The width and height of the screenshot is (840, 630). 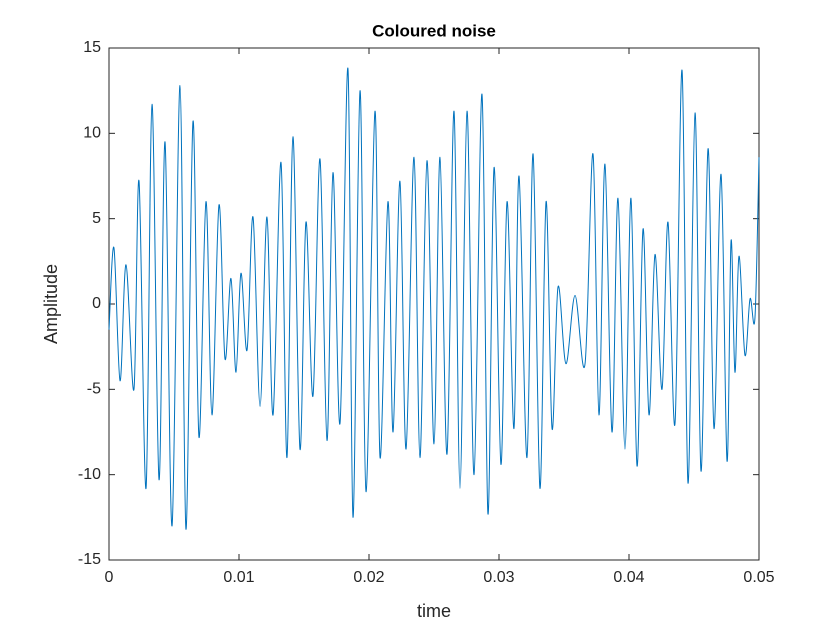 I want to click on x-axis-label: time, so click(x=434, y=611).